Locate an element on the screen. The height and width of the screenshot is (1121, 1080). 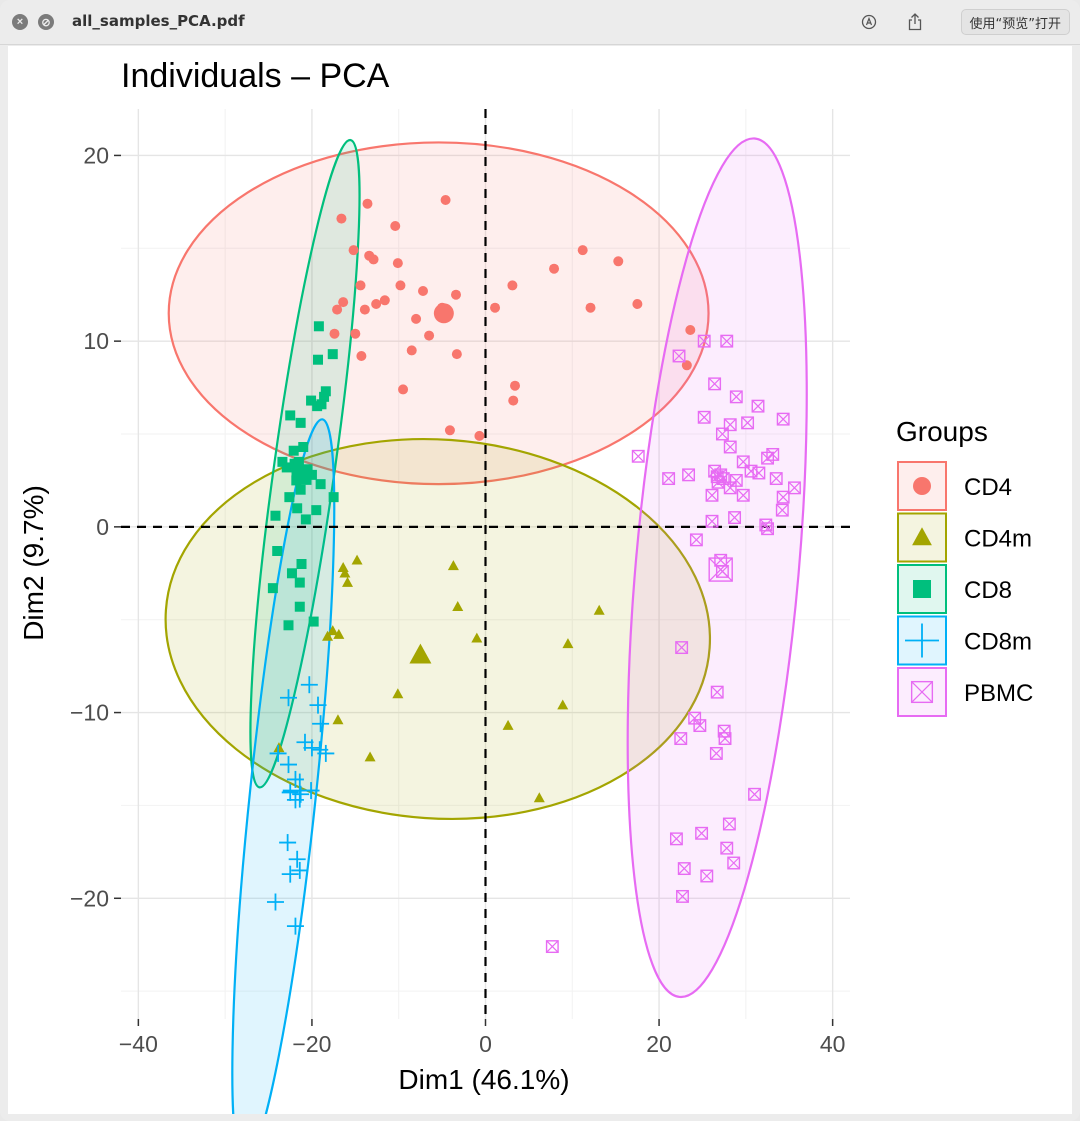
legend-label-cd4: CD4 is located at coordinates (988, 487).